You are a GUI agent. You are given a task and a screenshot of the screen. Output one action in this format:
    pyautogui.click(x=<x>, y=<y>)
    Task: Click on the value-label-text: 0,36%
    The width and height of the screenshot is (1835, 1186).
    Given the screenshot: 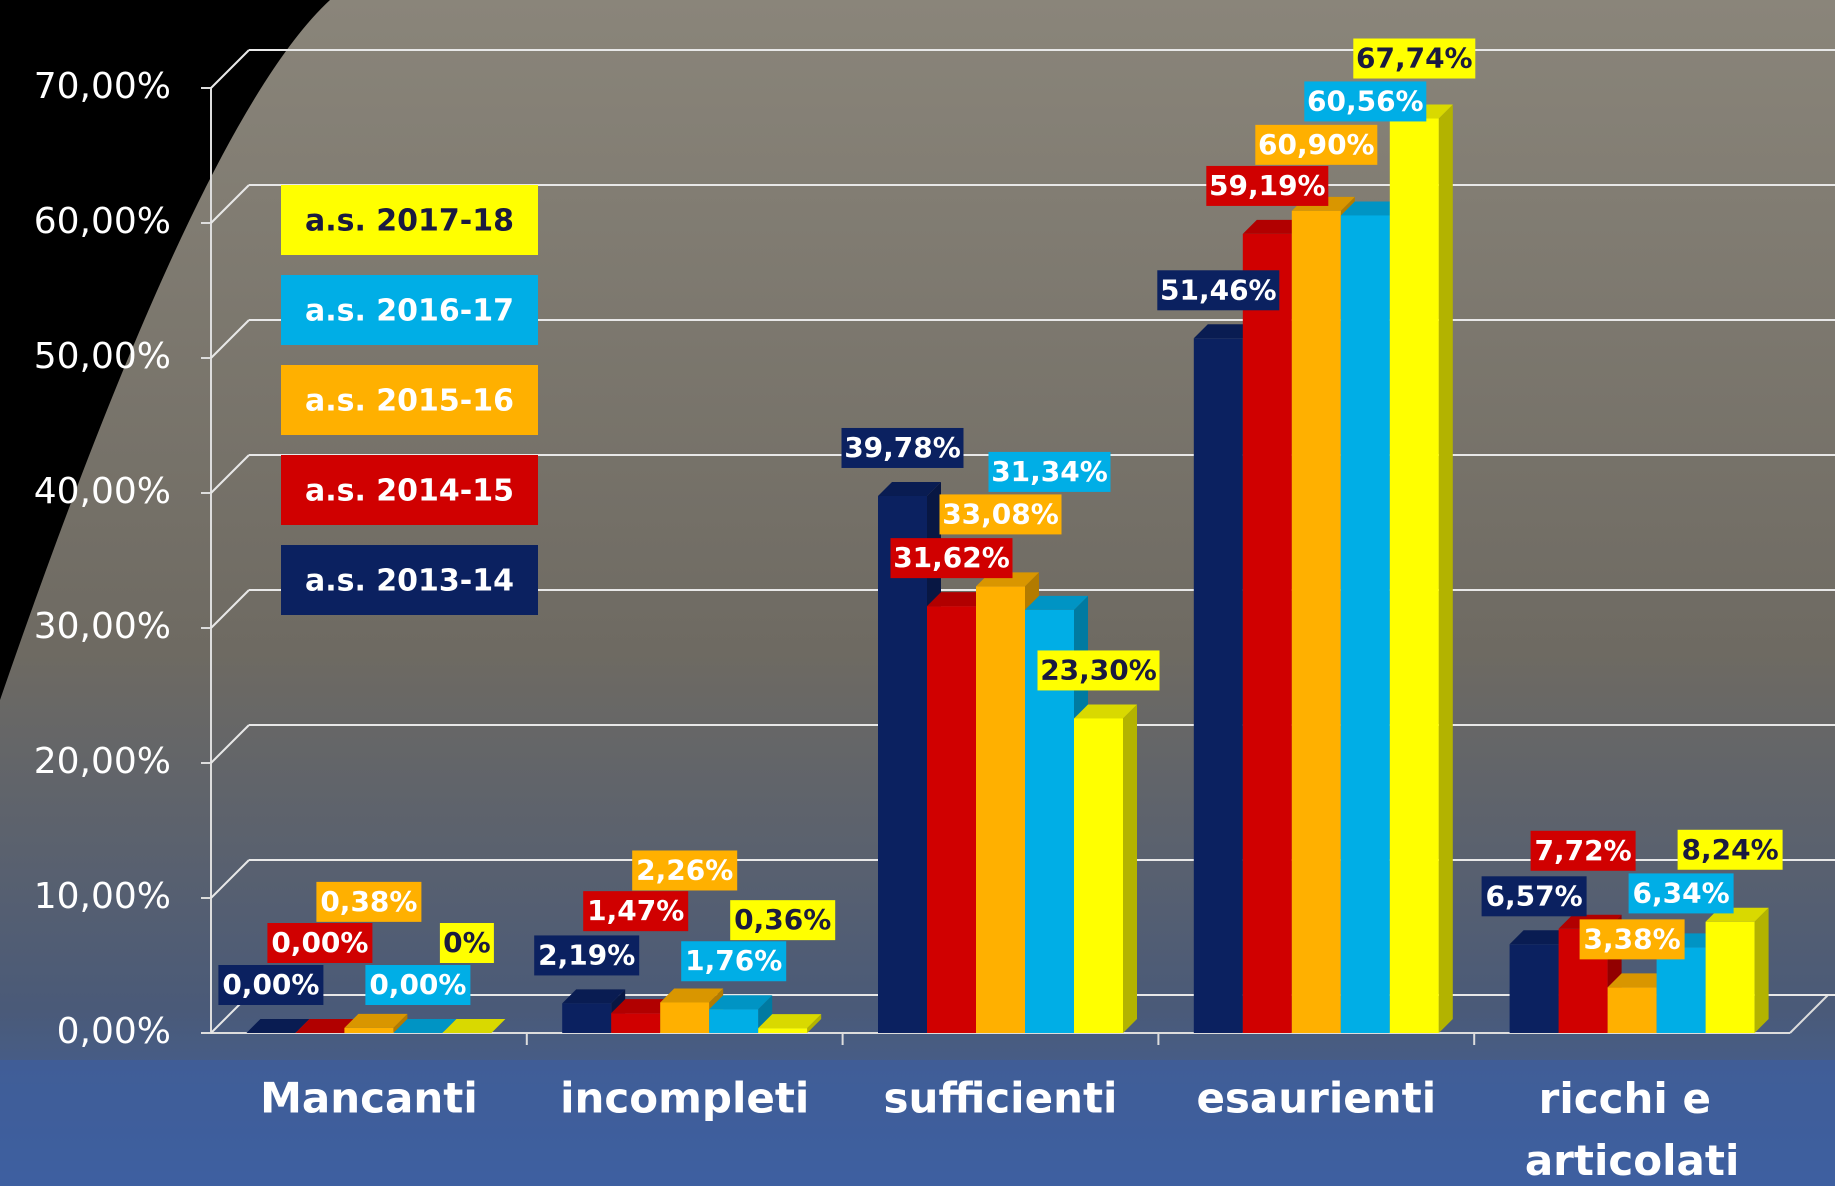 What is the action you would take?
    pyautogui.click(x=782, y=919)
    